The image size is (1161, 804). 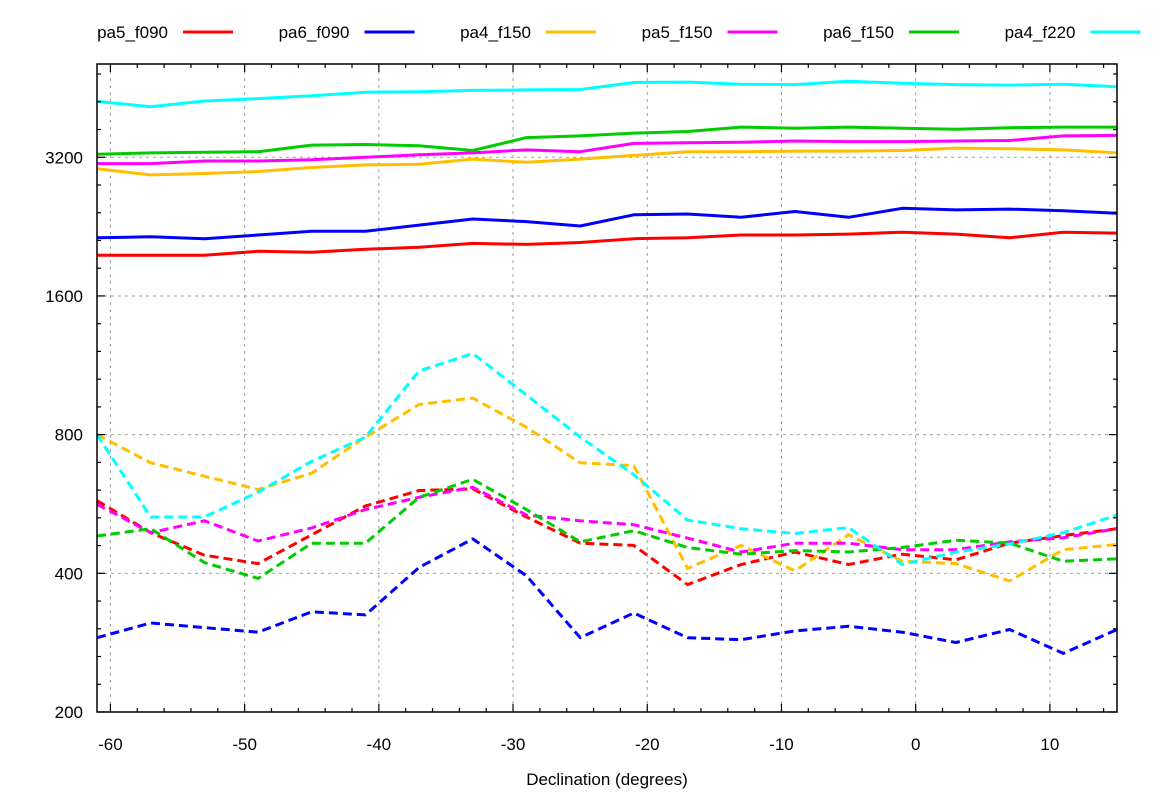 I want to click on x-tick-label: 0, so click(x=915, y=744).